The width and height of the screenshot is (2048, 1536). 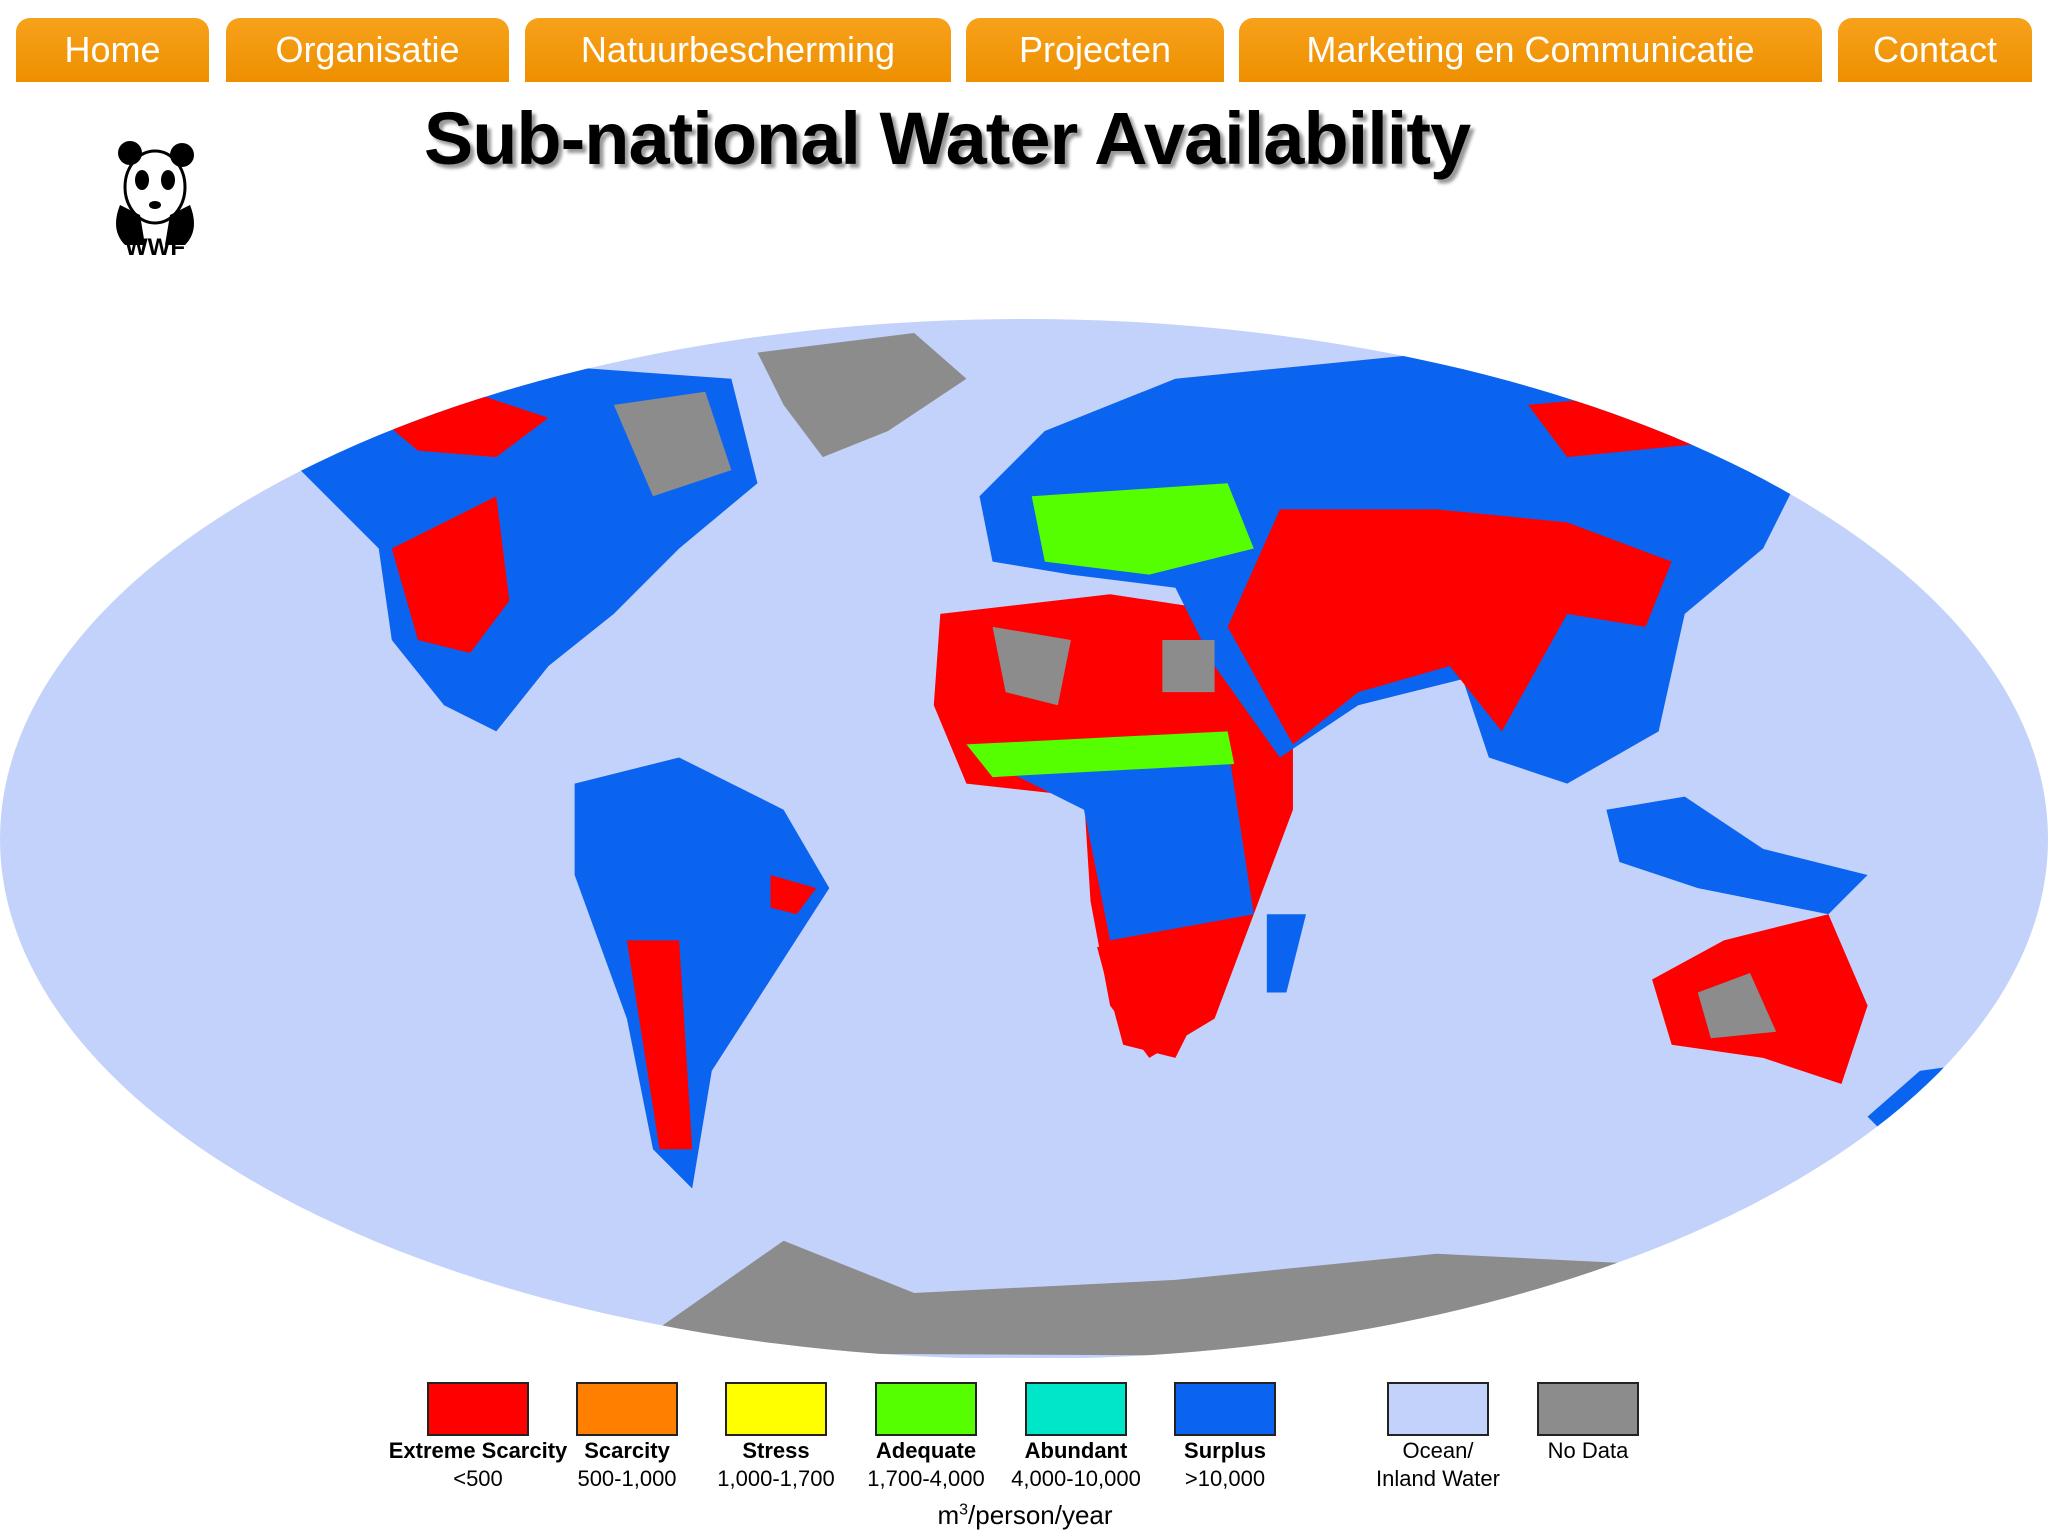 I want to click on page-title: Sub-national Water Availability, so click(x=947, y=138).